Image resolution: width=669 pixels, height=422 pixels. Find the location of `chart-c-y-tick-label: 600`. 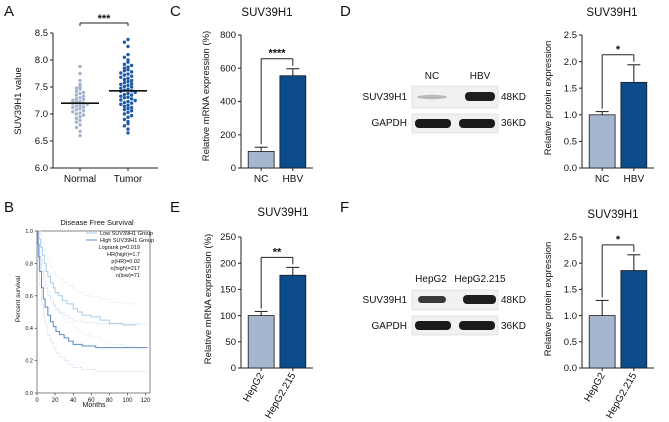

chart-c-y-tick-label: 600 is located at coordinates (228, 68).